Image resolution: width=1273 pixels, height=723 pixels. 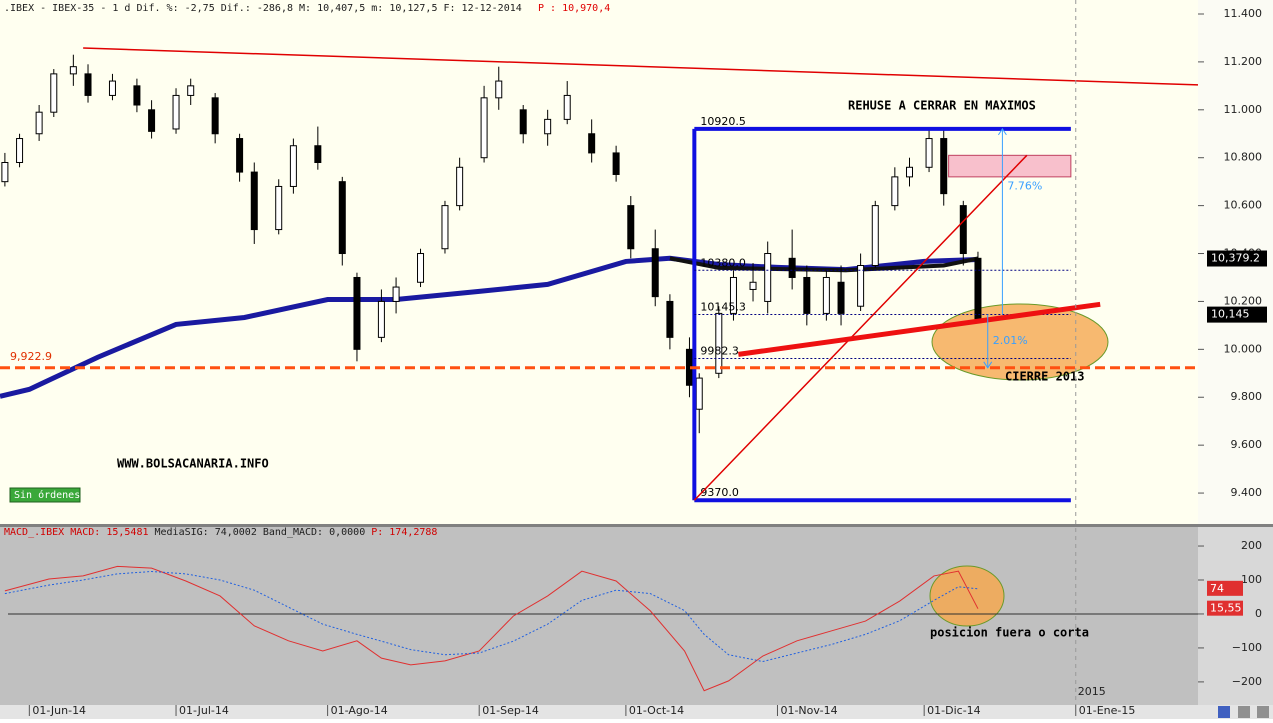 What do you see at coordinates (359, 710) in the screenshot?
I see `x-tick-label: 01-Ago-14` at bounding box center [359, 710].